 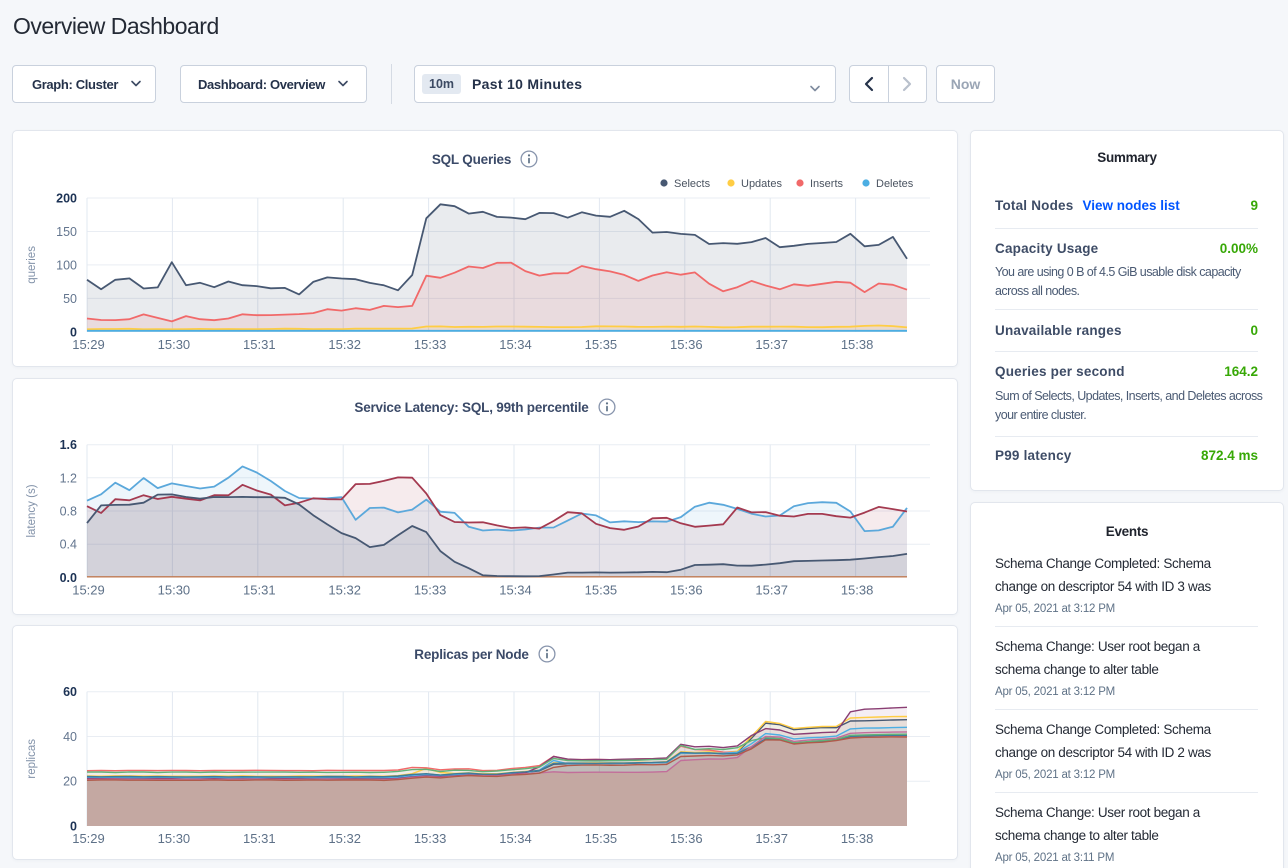 I want to click on svg-text: 20, so click(x=70, y=782).